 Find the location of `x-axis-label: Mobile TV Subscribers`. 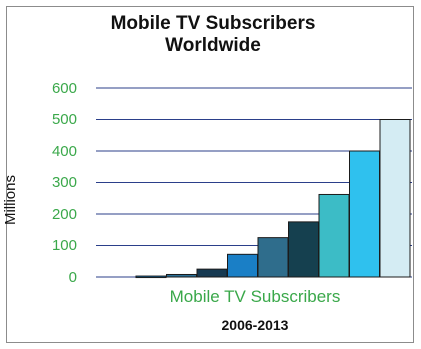

x-axis-label: Mobile TV Subscribers is located at coordinates (255, 296).